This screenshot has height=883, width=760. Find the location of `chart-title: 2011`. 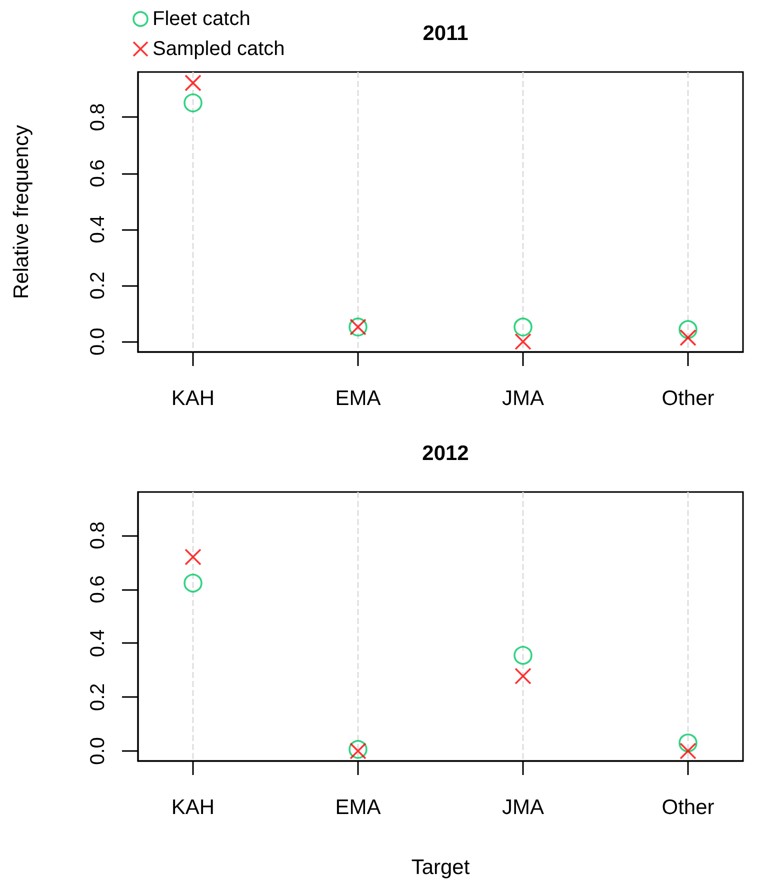

chart-title: 2011 is located at coordinates (445, 33).